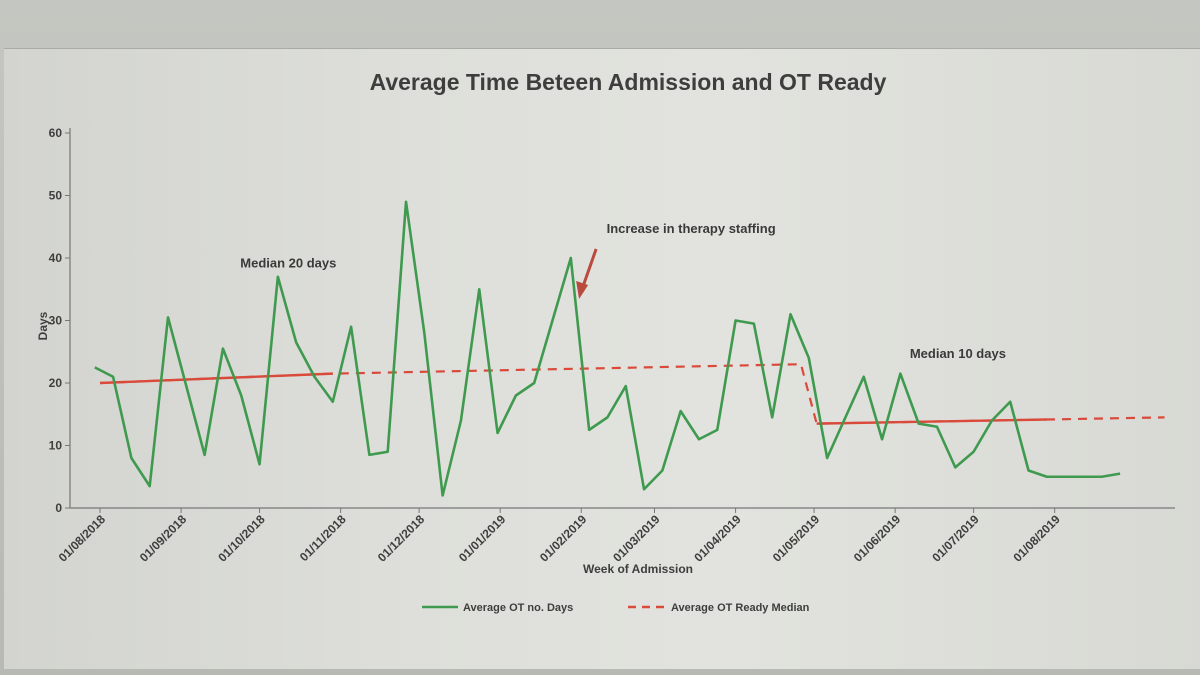  I want to click on annotation-1: Increase in therapy staffing, so click(691, 228).